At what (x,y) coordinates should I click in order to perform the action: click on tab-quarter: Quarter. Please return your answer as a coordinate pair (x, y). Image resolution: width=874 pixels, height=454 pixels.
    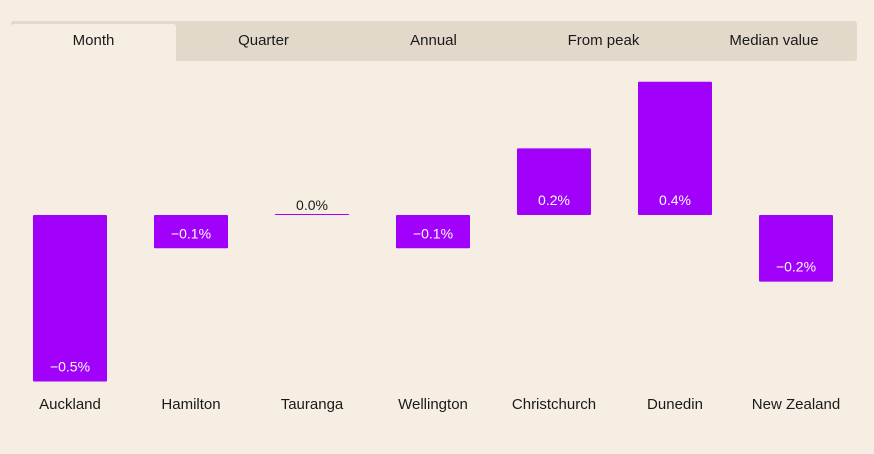
    Looking at the image, I should click on (263, 40).